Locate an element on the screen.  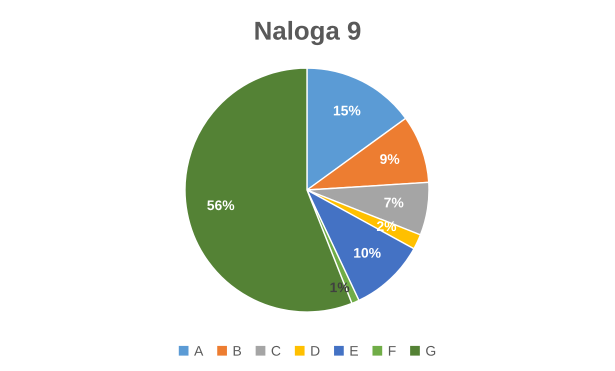
data-label: 15% is located at coordinates (347, 111).